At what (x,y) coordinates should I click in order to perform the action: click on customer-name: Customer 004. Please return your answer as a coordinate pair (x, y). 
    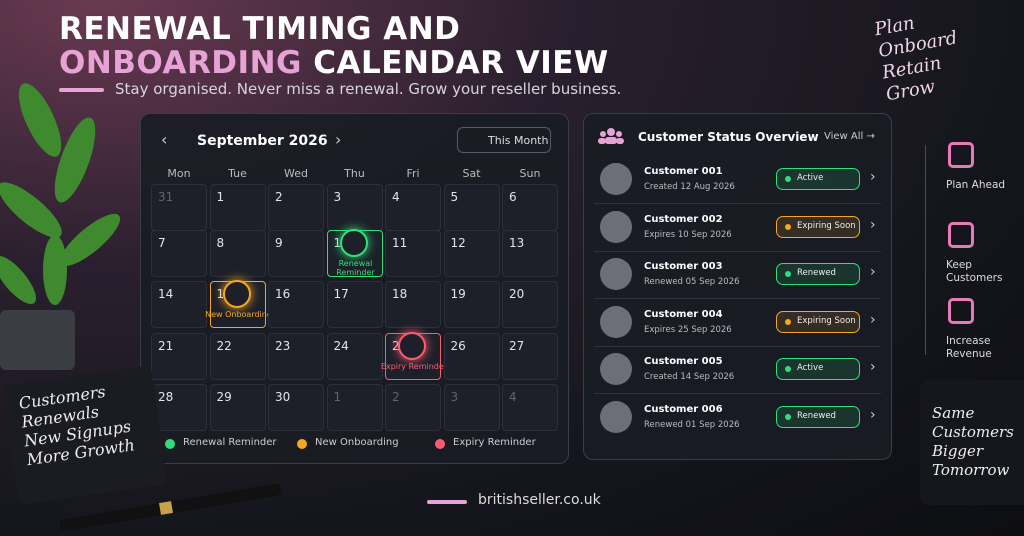
    Looking at the image, I should click on (683, 314).